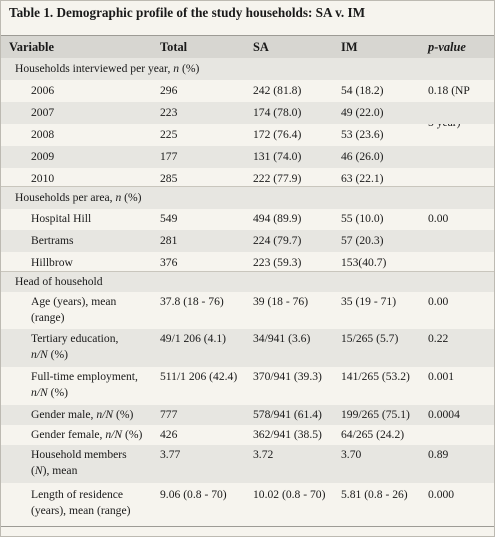 The height and width of the screenshot is (537, 495). Describe the element at coordinates (48, 317) in the screenshot. I see `row-label: (range)` at that location.